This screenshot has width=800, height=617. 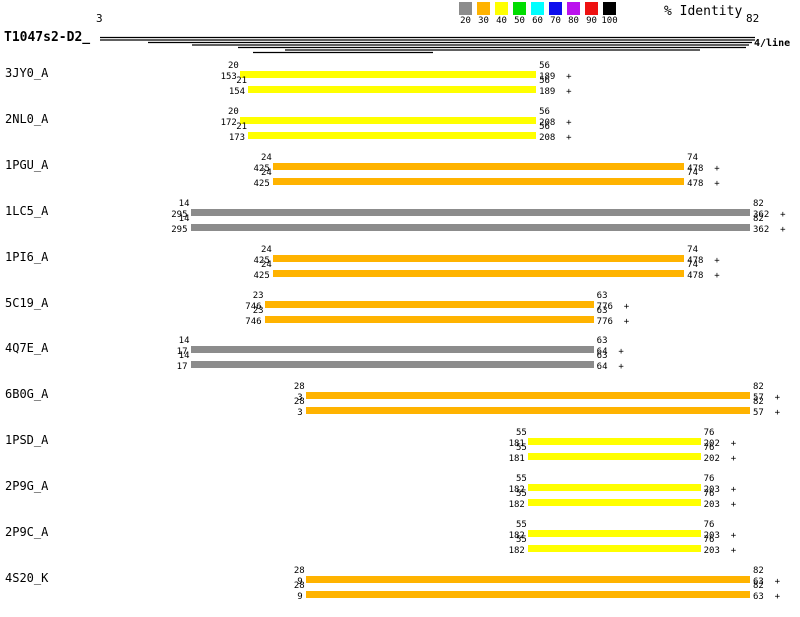 I want to click on query-start-label: 14, so click(x=184, y=356).